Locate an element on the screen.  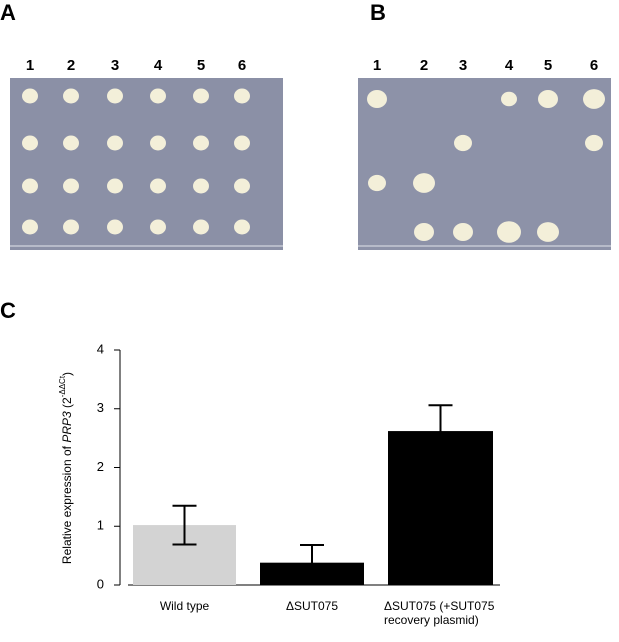
y-label-part: PRP3 is located at coordinates (67, 427).